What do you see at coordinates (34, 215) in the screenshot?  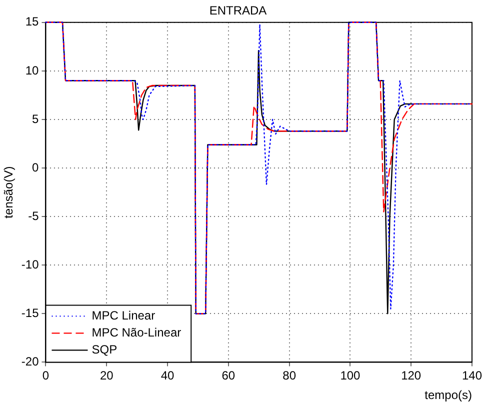 I see `y-tick-label: -5` at bounding box center [34, 215].